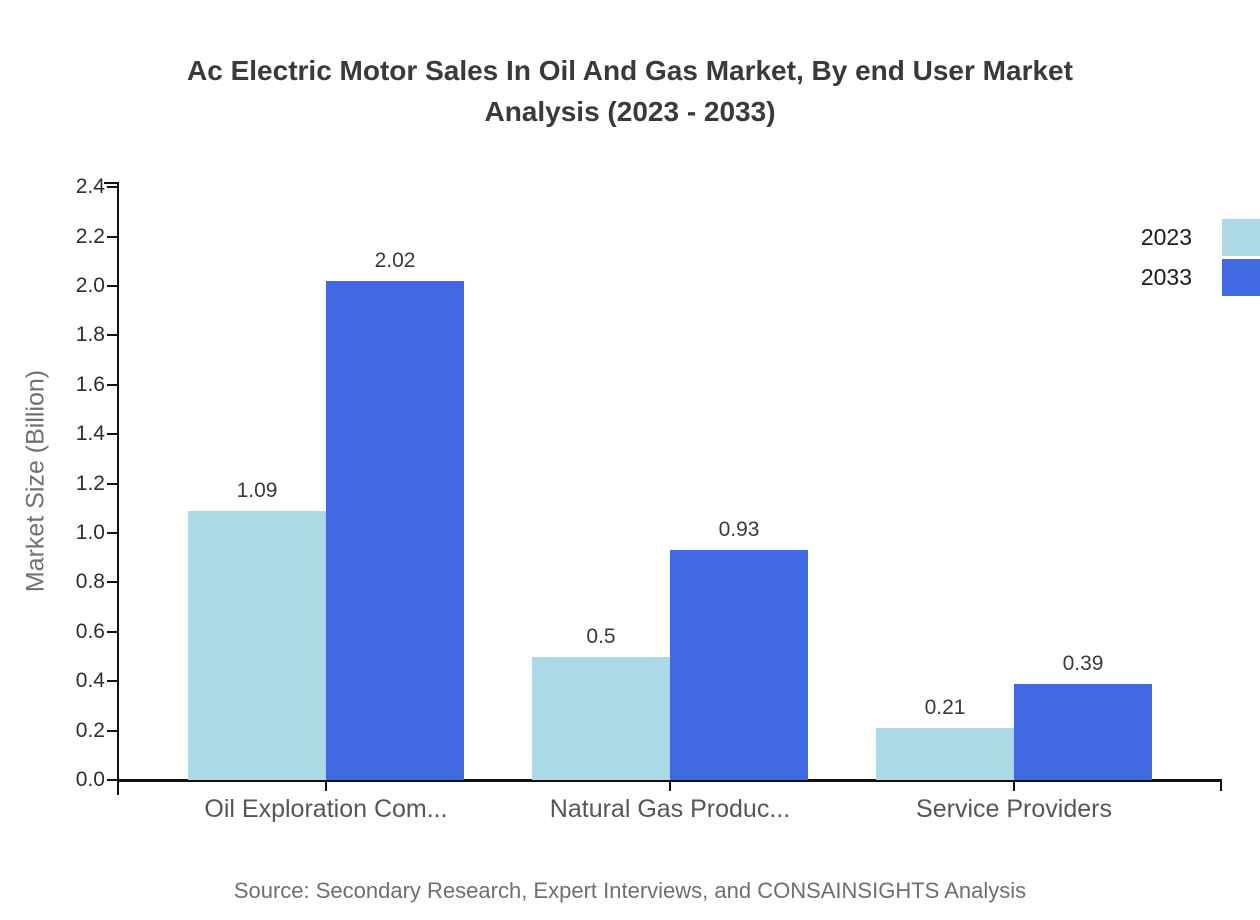 The height and width of the screenshot is (920, 1260). What do you see at coordinates (90, 285) in the screenshot?
I see `y-tick-label: 2.0` at bounding box center [90, 285].